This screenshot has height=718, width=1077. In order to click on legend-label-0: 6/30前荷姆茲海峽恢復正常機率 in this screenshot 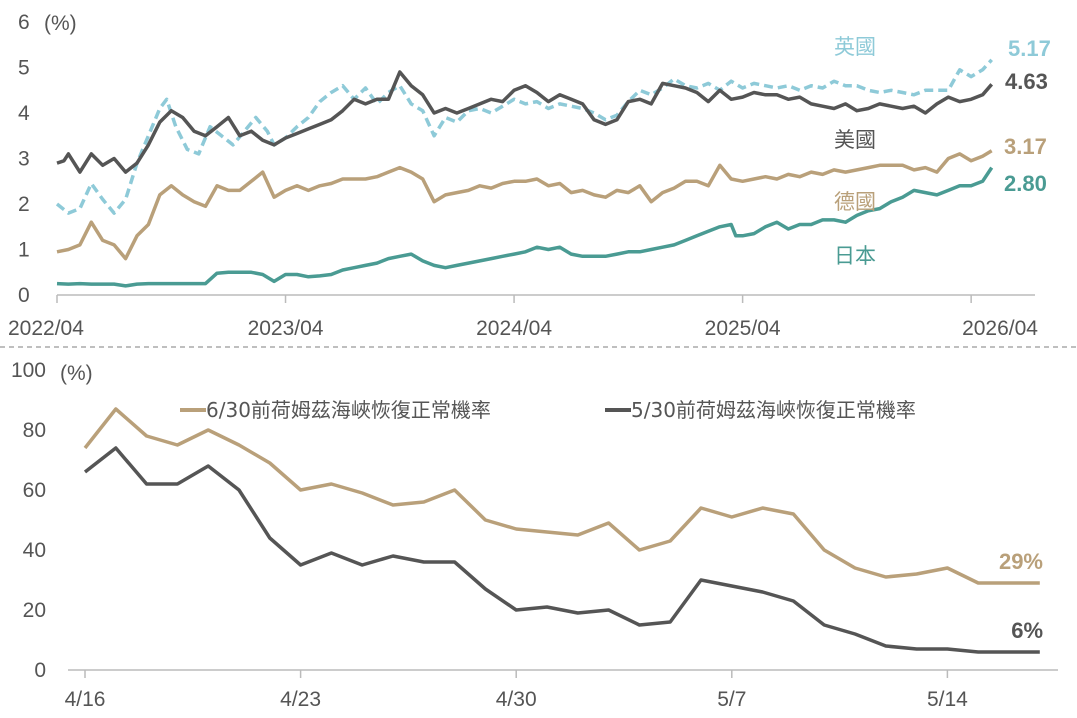, I will do `click(348, 410)`.